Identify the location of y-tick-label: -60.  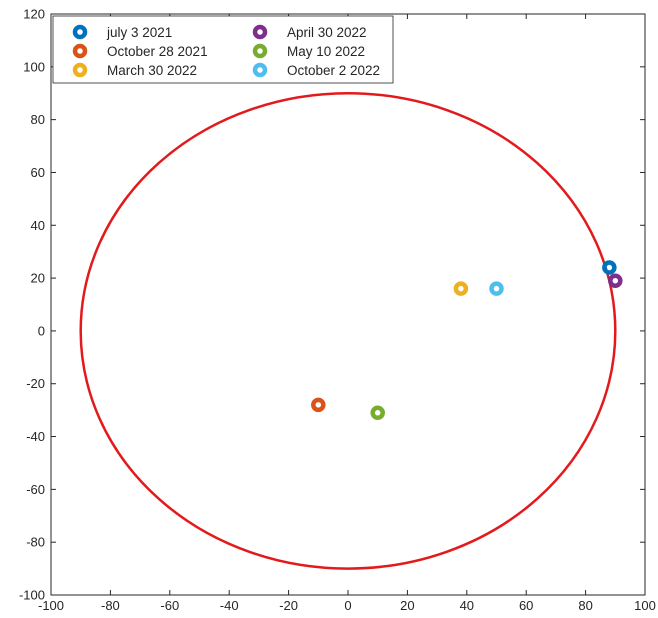
(35, 489).